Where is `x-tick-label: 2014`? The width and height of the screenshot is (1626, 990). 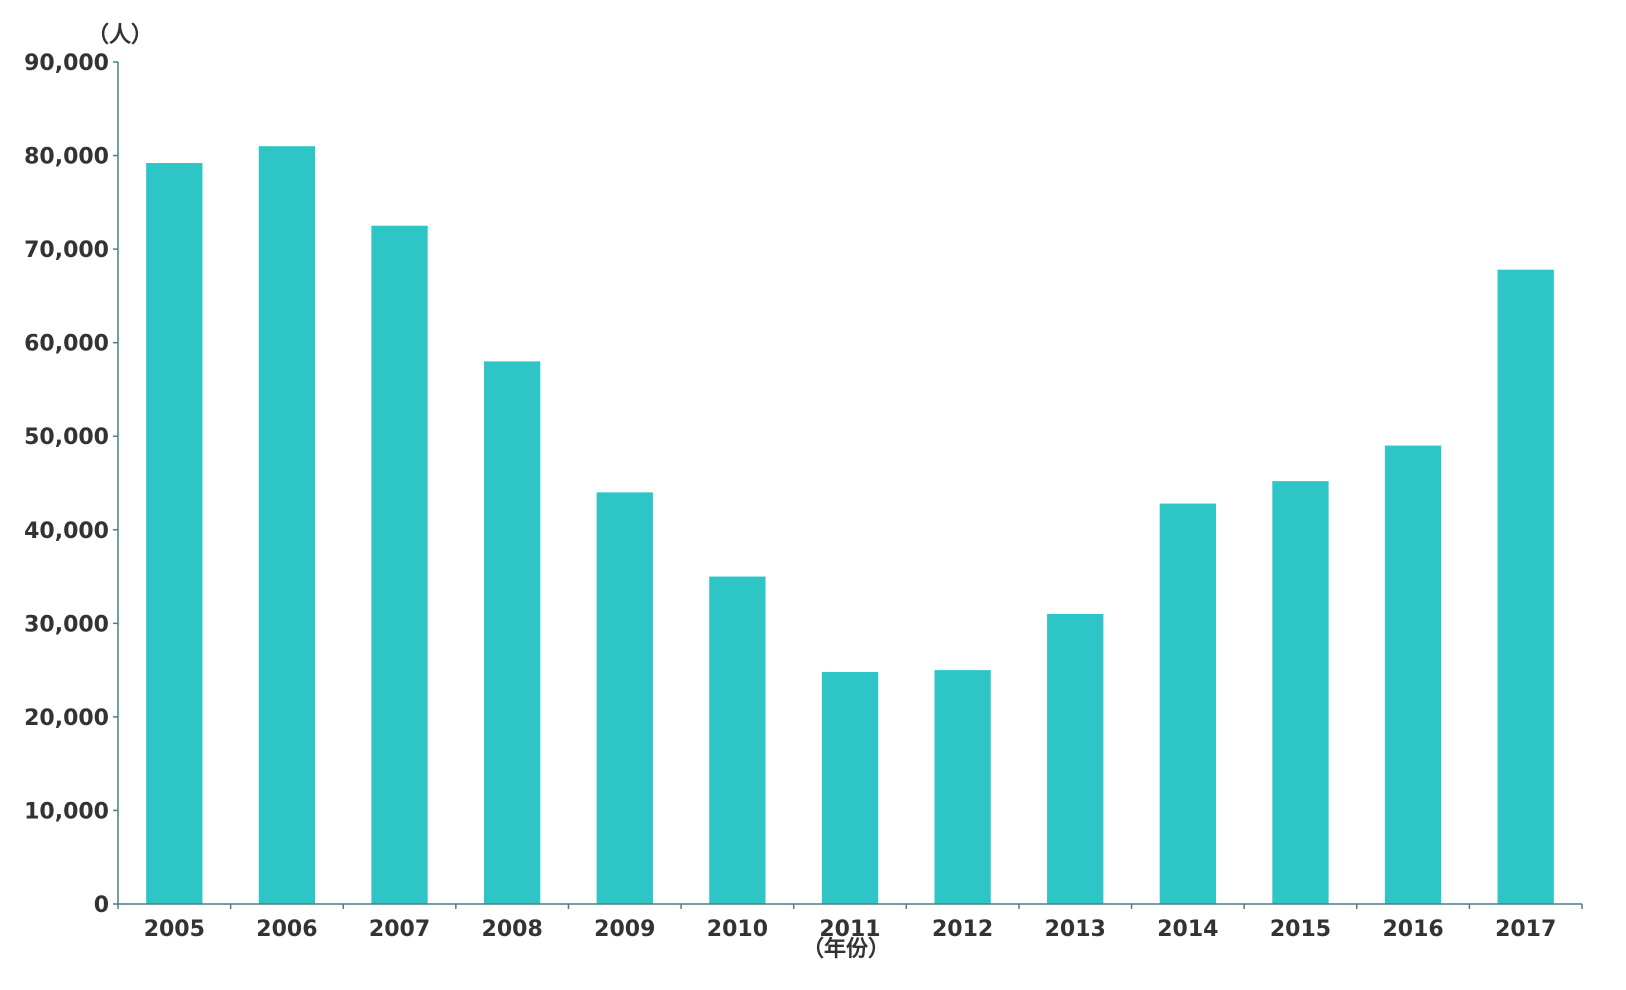 x-tick-label: 2014 is located at coordinates (1187, 929).